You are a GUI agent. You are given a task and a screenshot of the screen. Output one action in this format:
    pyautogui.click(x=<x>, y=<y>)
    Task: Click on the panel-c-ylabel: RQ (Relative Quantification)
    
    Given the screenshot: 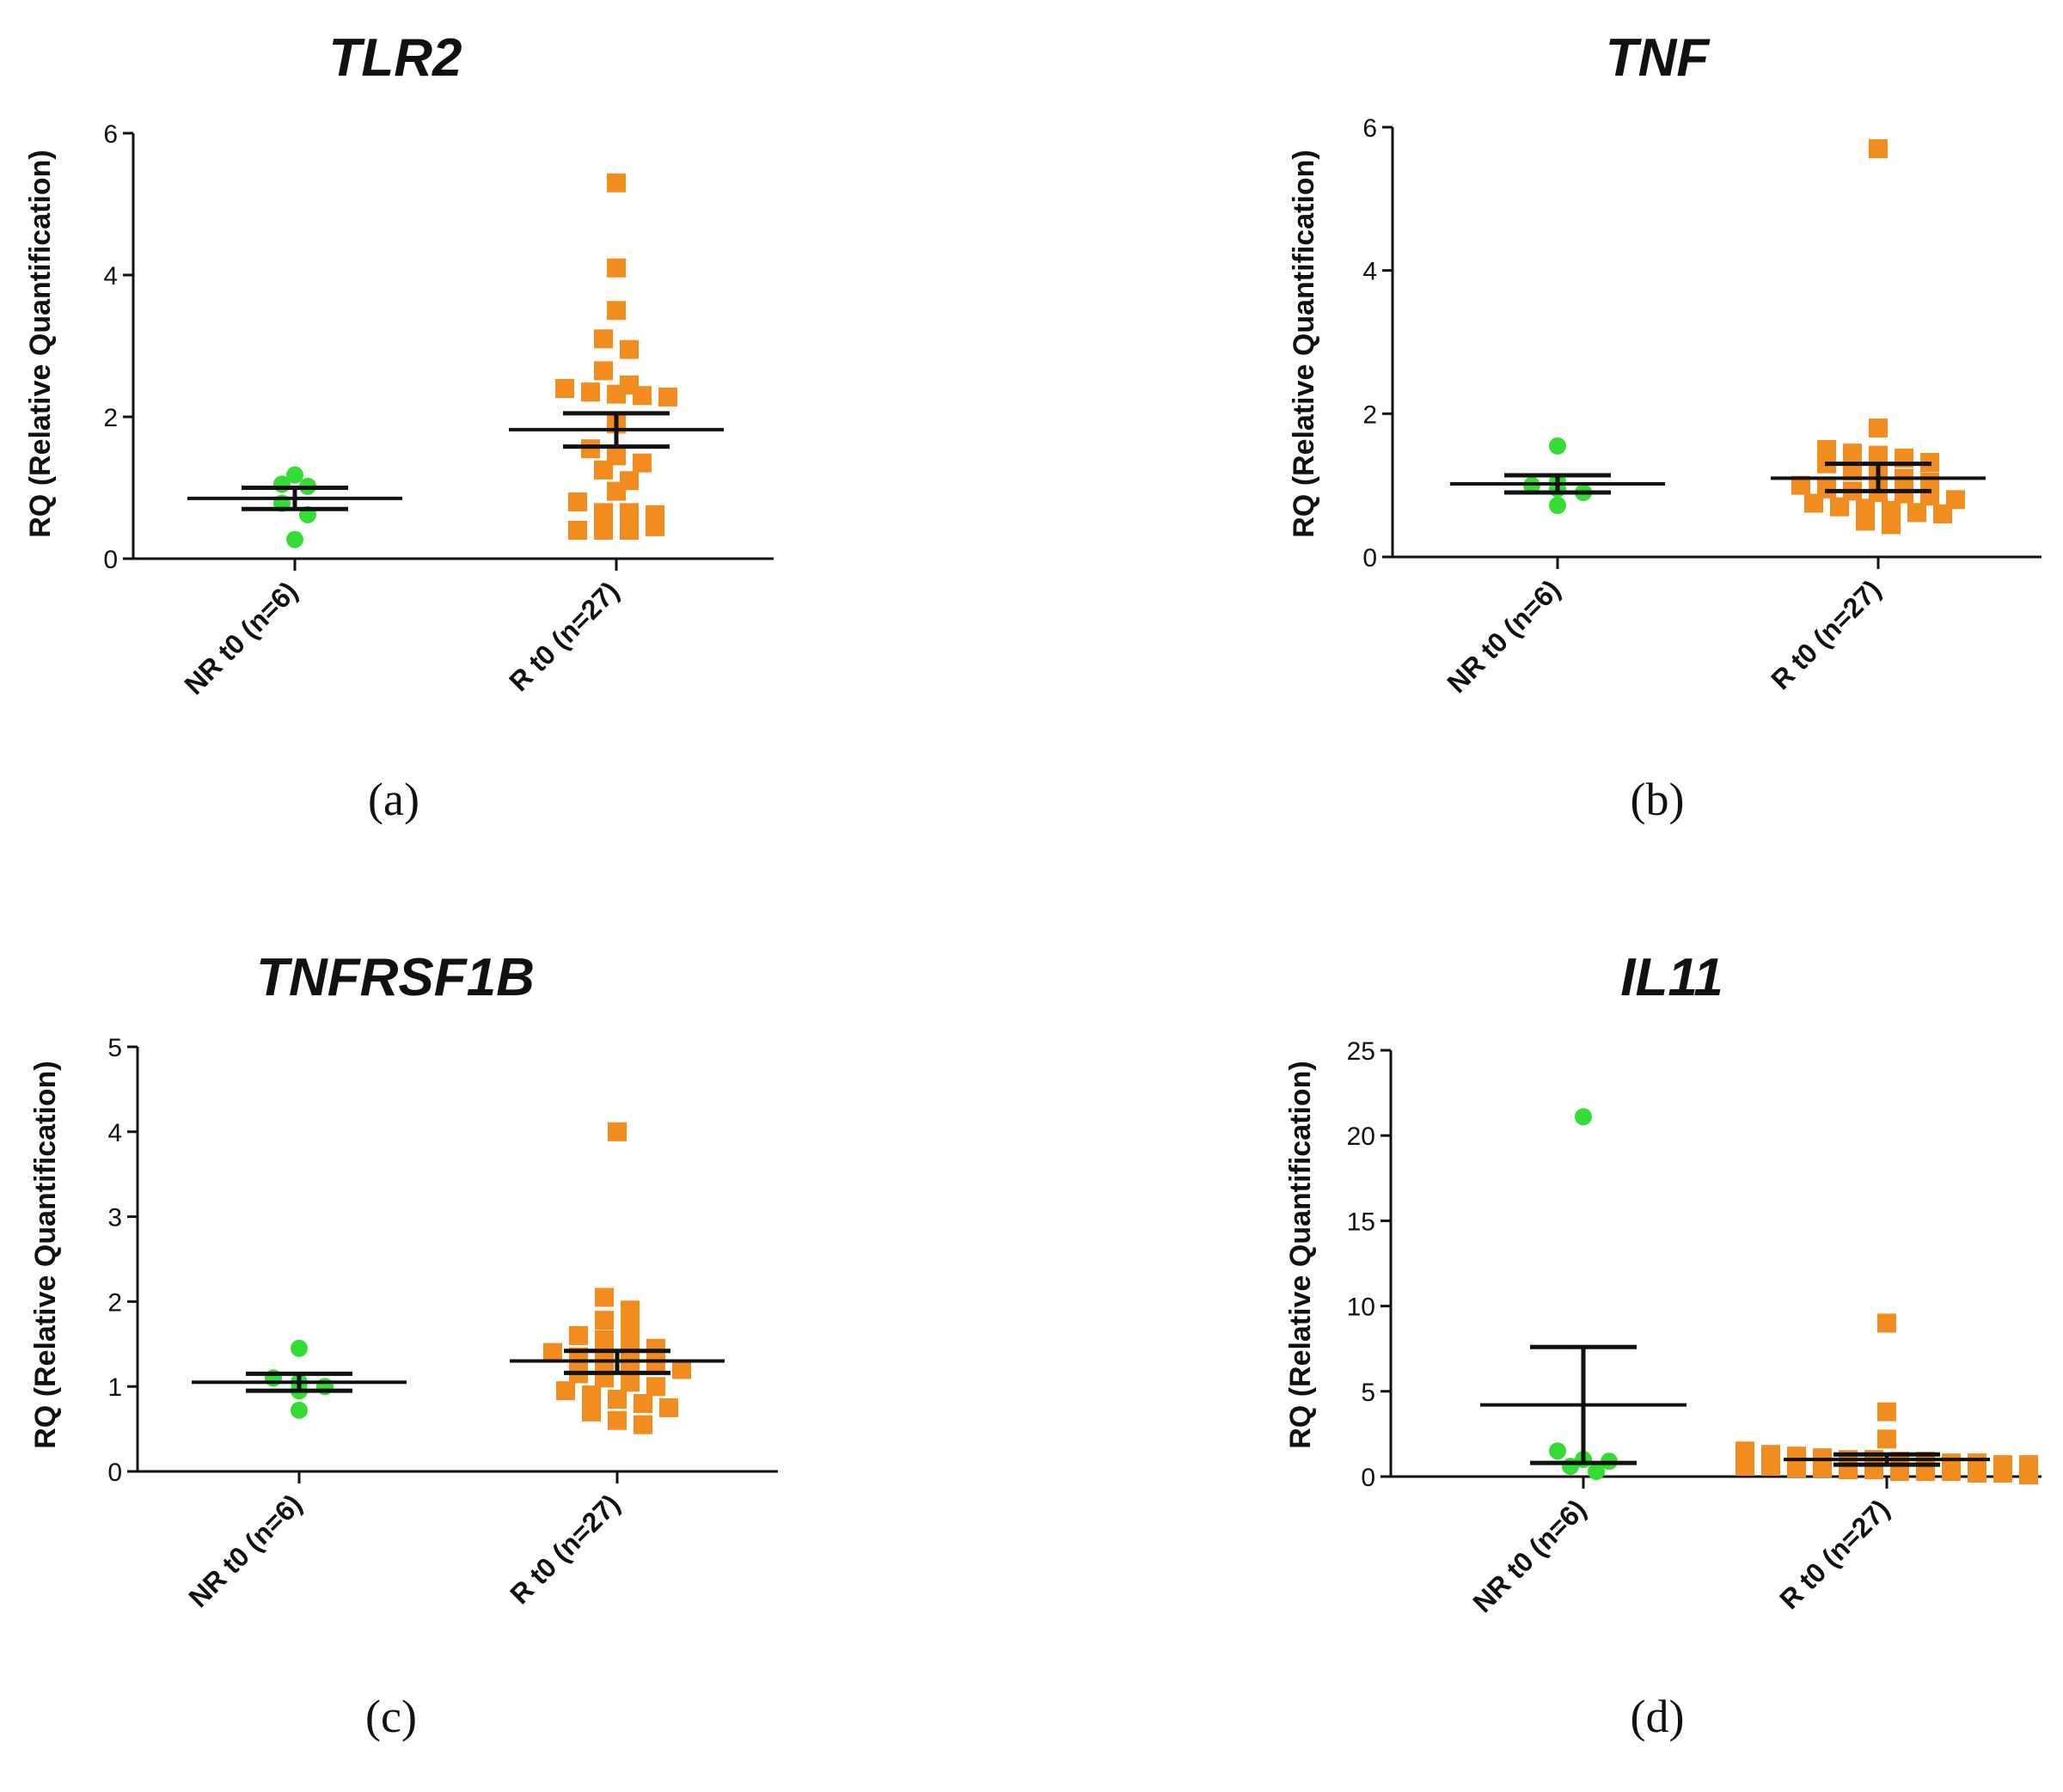 What is the action you would take?
    pyautogui.click(x=45, y=1255)
    